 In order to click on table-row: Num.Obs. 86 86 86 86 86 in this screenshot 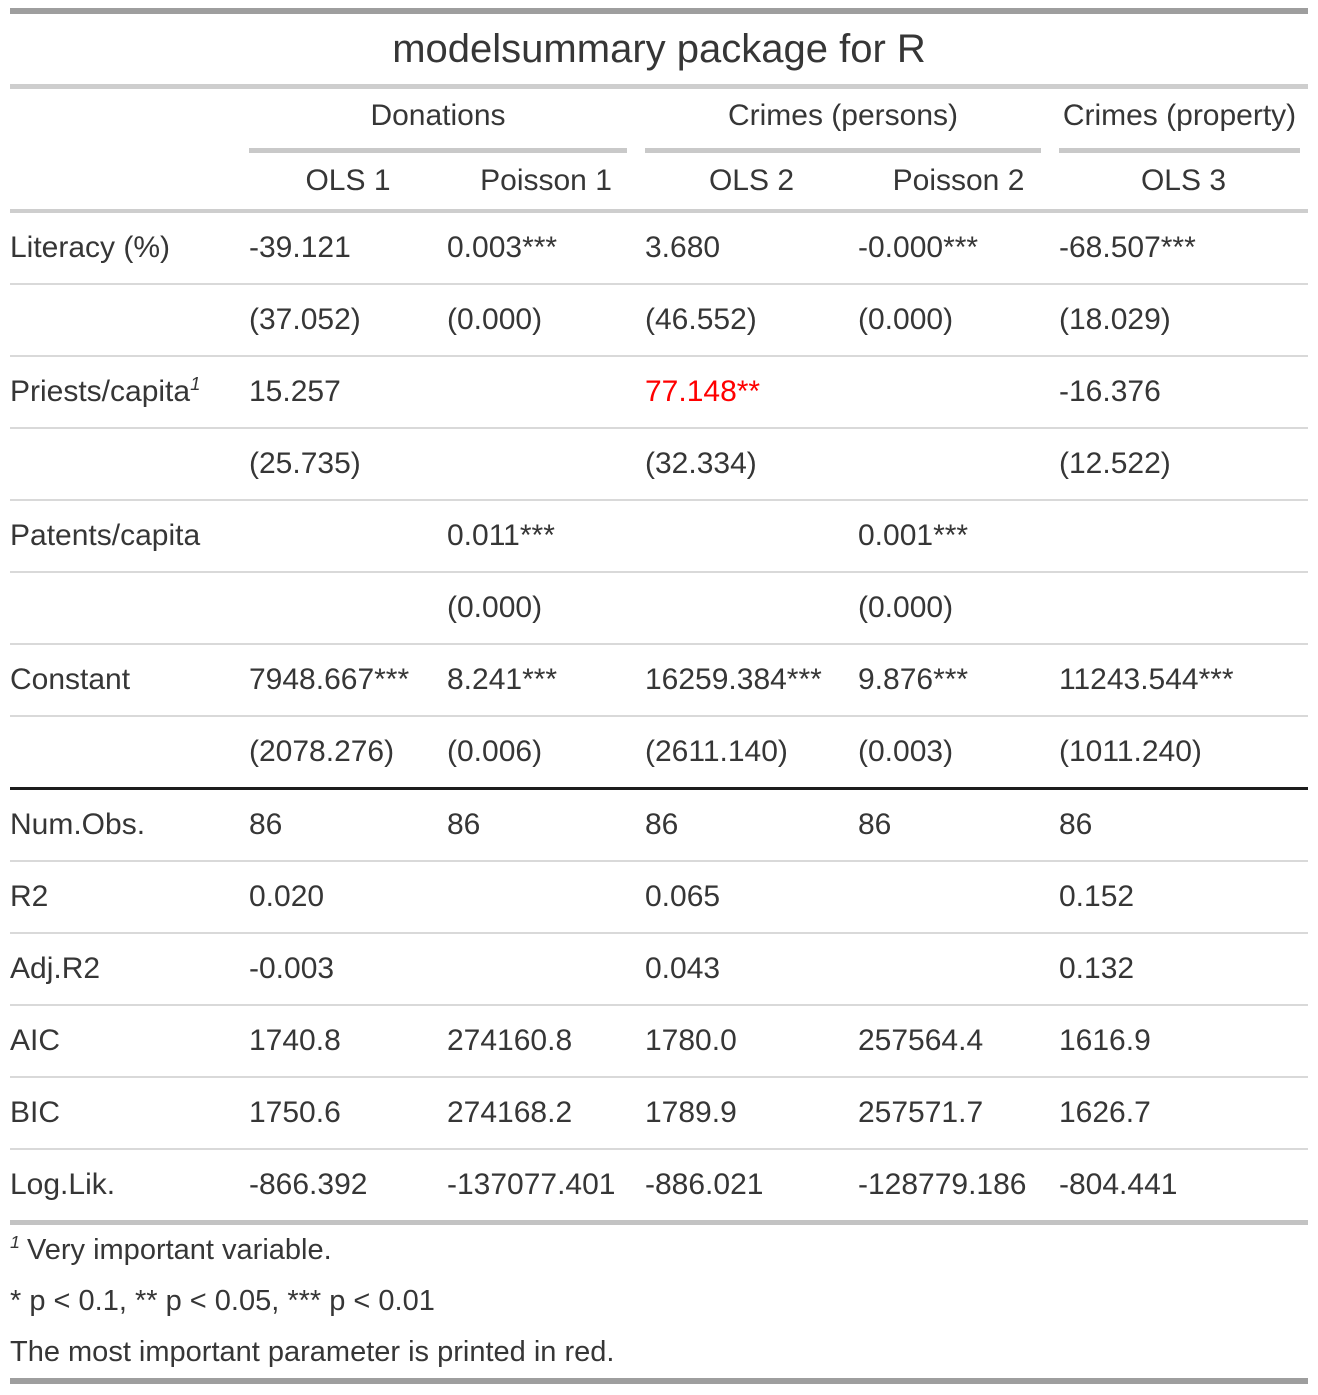, I will do `click(659, 825)`.